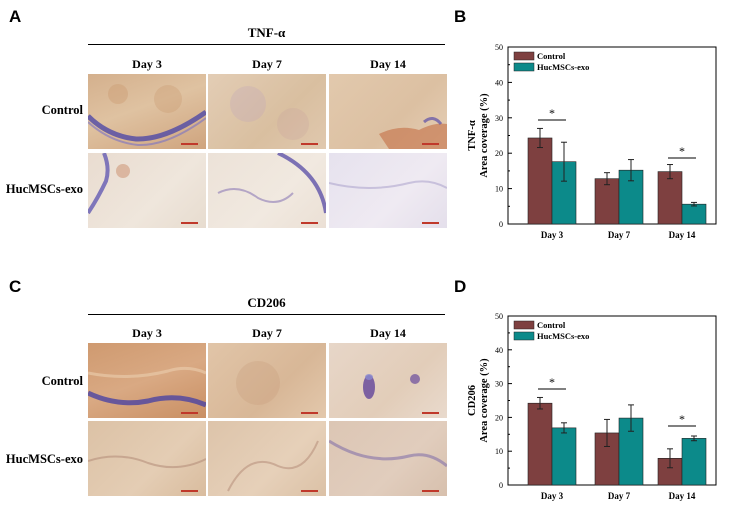 The width and height of the screenshot is (734, 509). I want to click on micrograph-tnf-control-day14, so click(388, 111).